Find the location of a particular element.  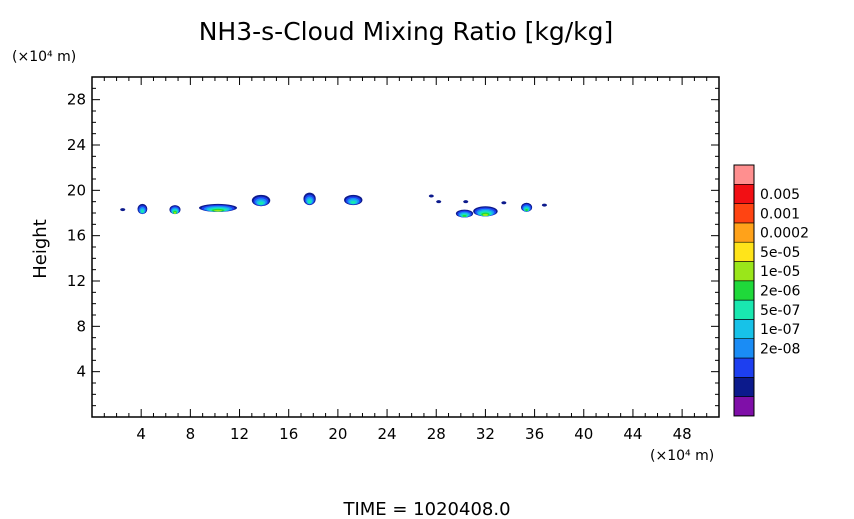

chart-title: NH3-s-Cloud Mixing Ratio [kg/kg] is located at coordinates (406, 31).